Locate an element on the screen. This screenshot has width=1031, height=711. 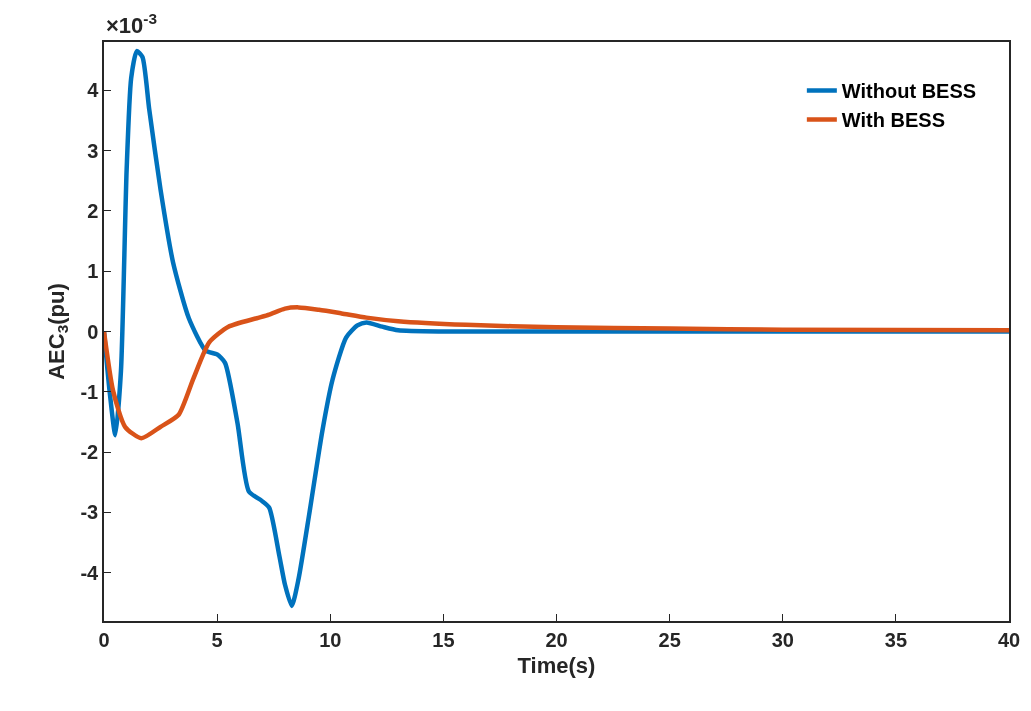
y-tick-label: 2 is located at coordinates (93, 210).